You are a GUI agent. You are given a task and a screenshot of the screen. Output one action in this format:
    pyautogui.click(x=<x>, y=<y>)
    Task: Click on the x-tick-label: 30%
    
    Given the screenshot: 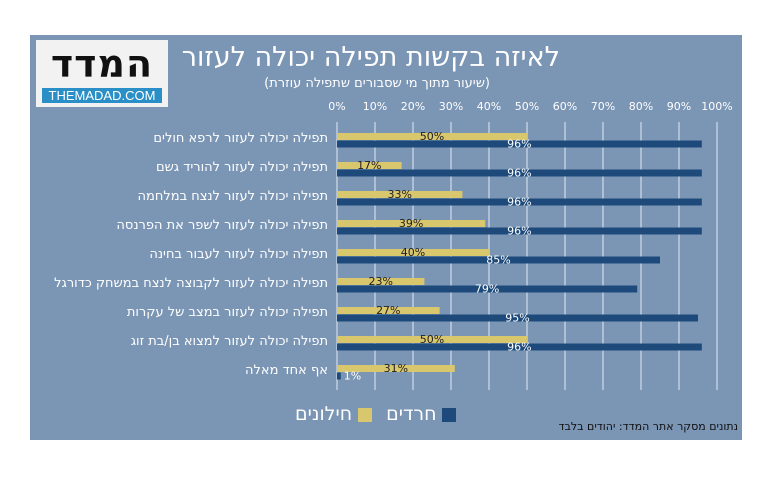 What is the action you would take?
    pyautogui.click(x=451, y=106)
    